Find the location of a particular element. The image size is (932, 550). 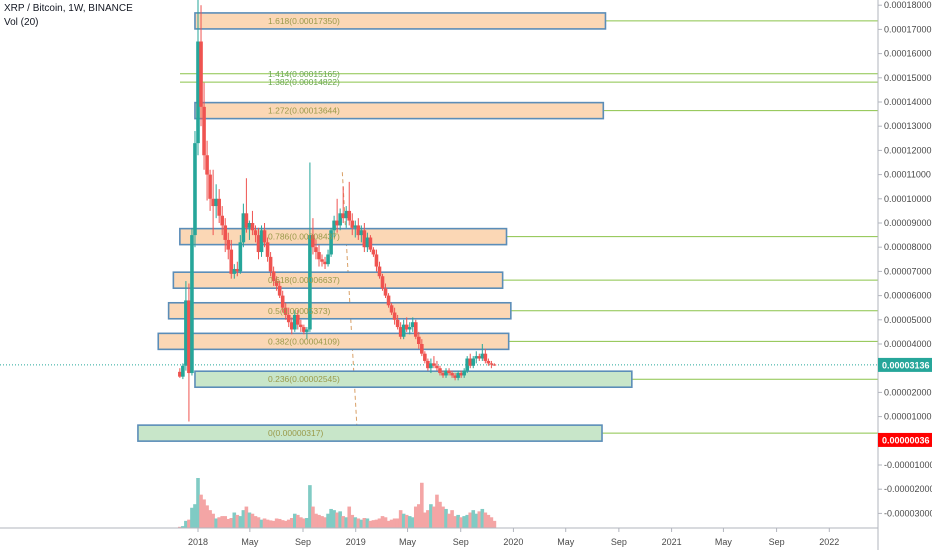

price-axis-label: 0.00014000 is located at coordinates (908, 102).